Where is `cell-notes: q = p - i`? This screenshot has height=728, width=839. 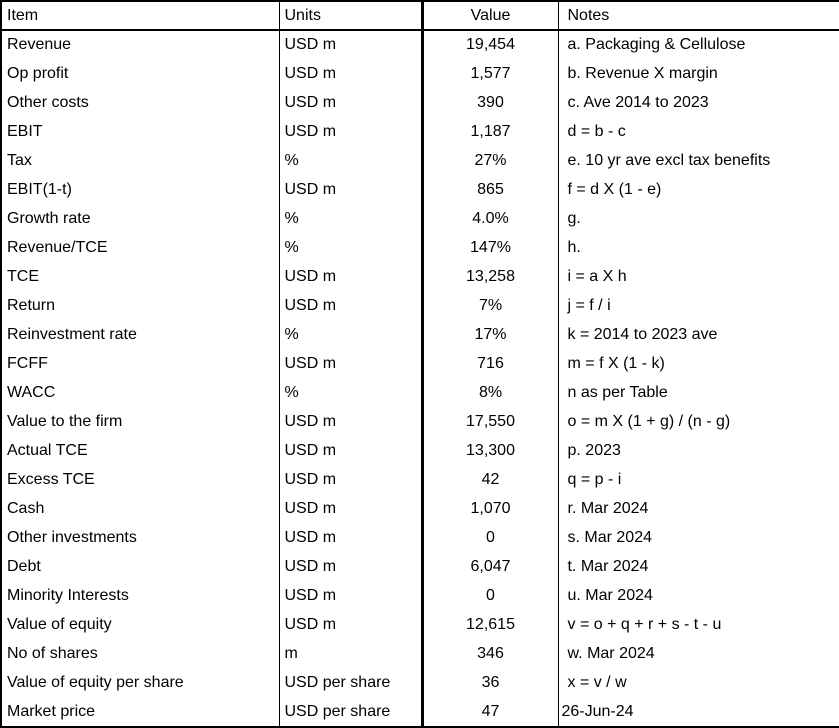 cell-notes: q = p - i is located at coordinates (594, 479).